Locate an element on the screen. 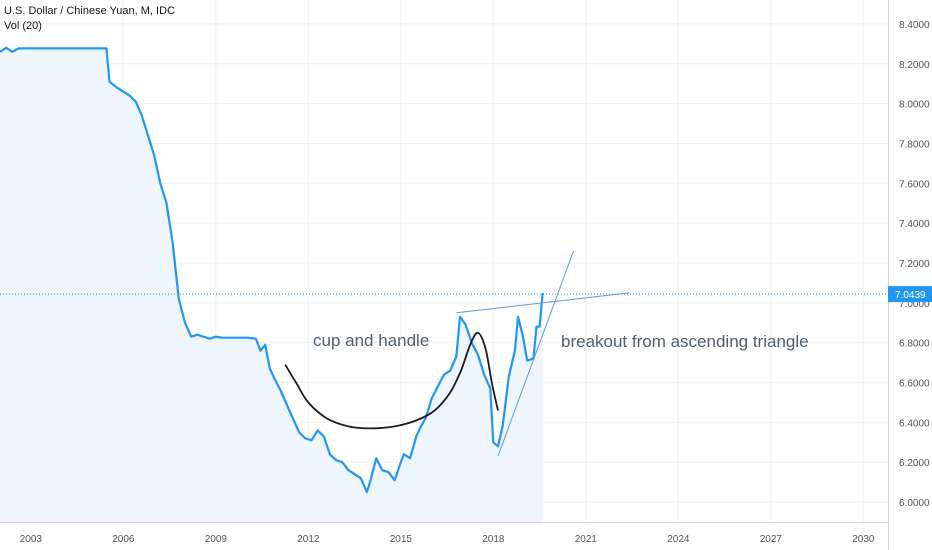 Image resolution: width=932 pixels, height=550 pixels. time-tick-label: 2021 is located at coordinates (586, 539).